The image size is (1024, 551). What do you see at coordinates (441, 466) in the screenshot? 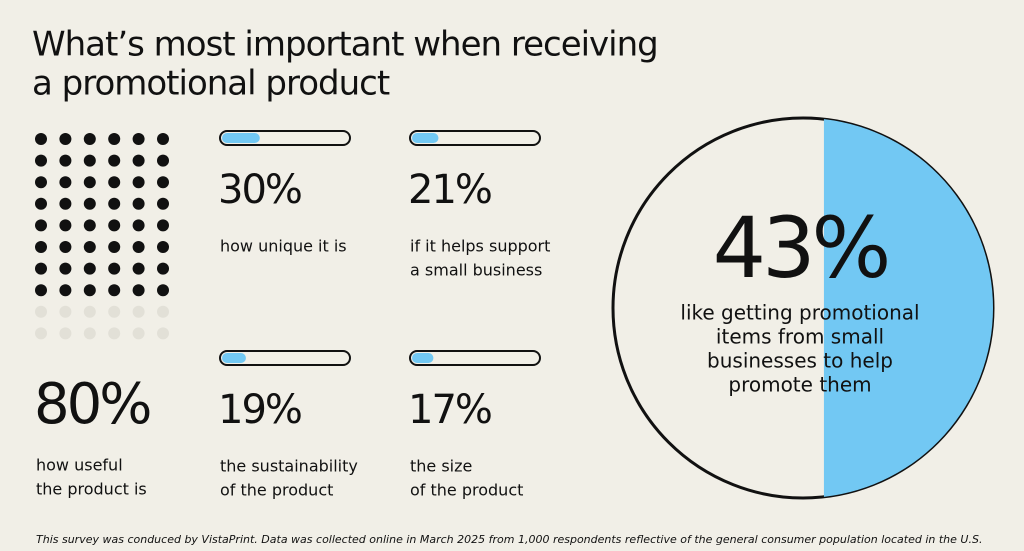
I see `stat-description: the size` at bounding box center [441, 466].